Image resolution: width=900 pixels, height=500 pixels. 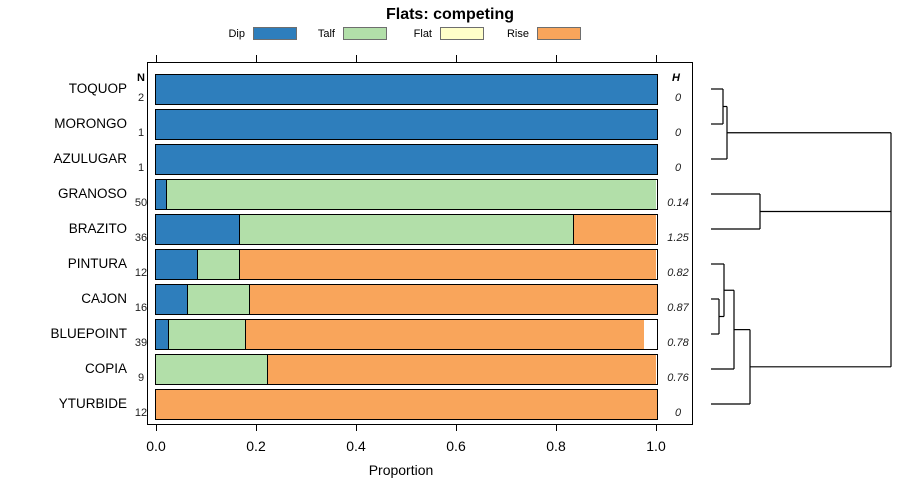 I want to click on row-n-value: 9, so click(x=141, y=378).